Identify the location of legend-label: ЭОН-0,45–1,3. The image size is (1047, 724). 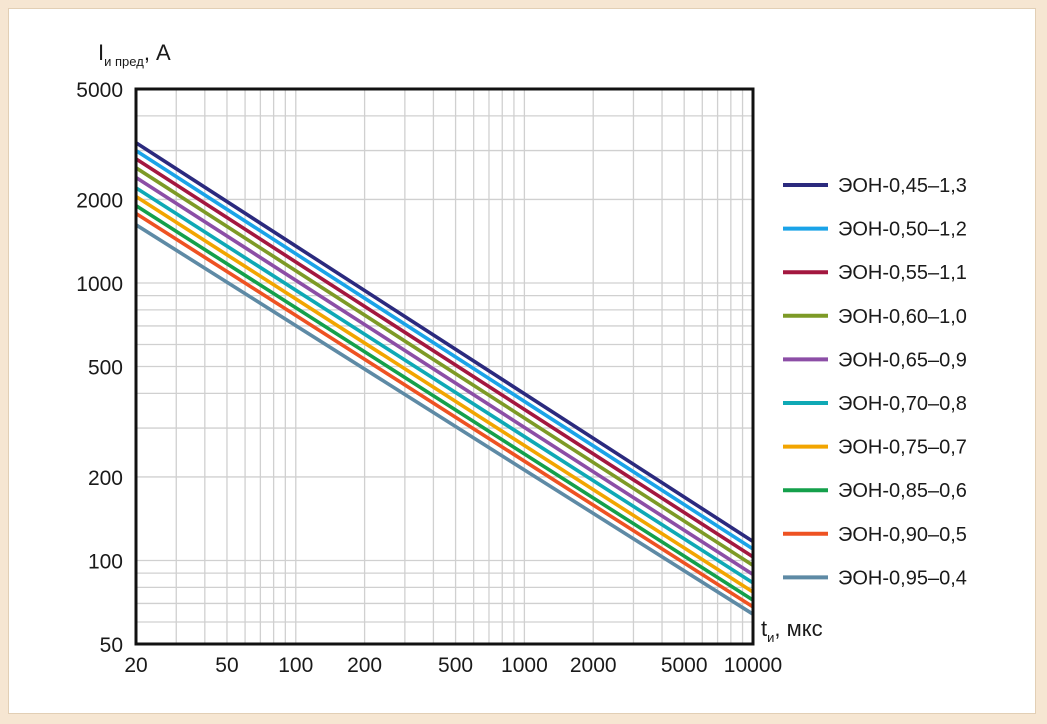
(902, 186).